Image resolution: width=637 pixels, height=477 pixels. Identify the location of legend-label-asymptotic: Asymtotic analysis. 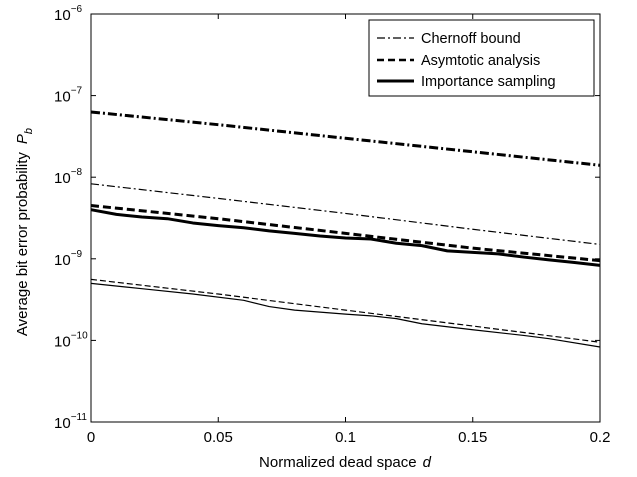
(480, 61).